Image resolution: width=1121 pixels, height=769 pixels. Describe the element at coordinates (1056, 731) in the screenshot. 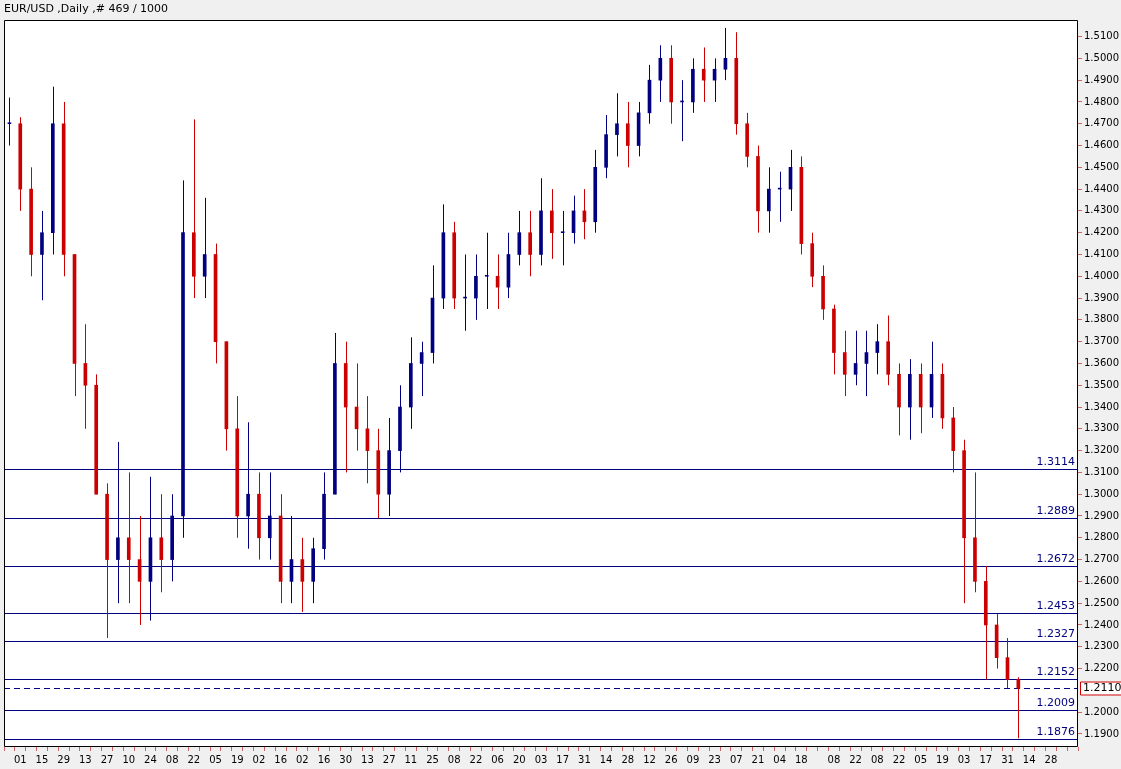

I see `ref-line-label: 1.1876` at that location.